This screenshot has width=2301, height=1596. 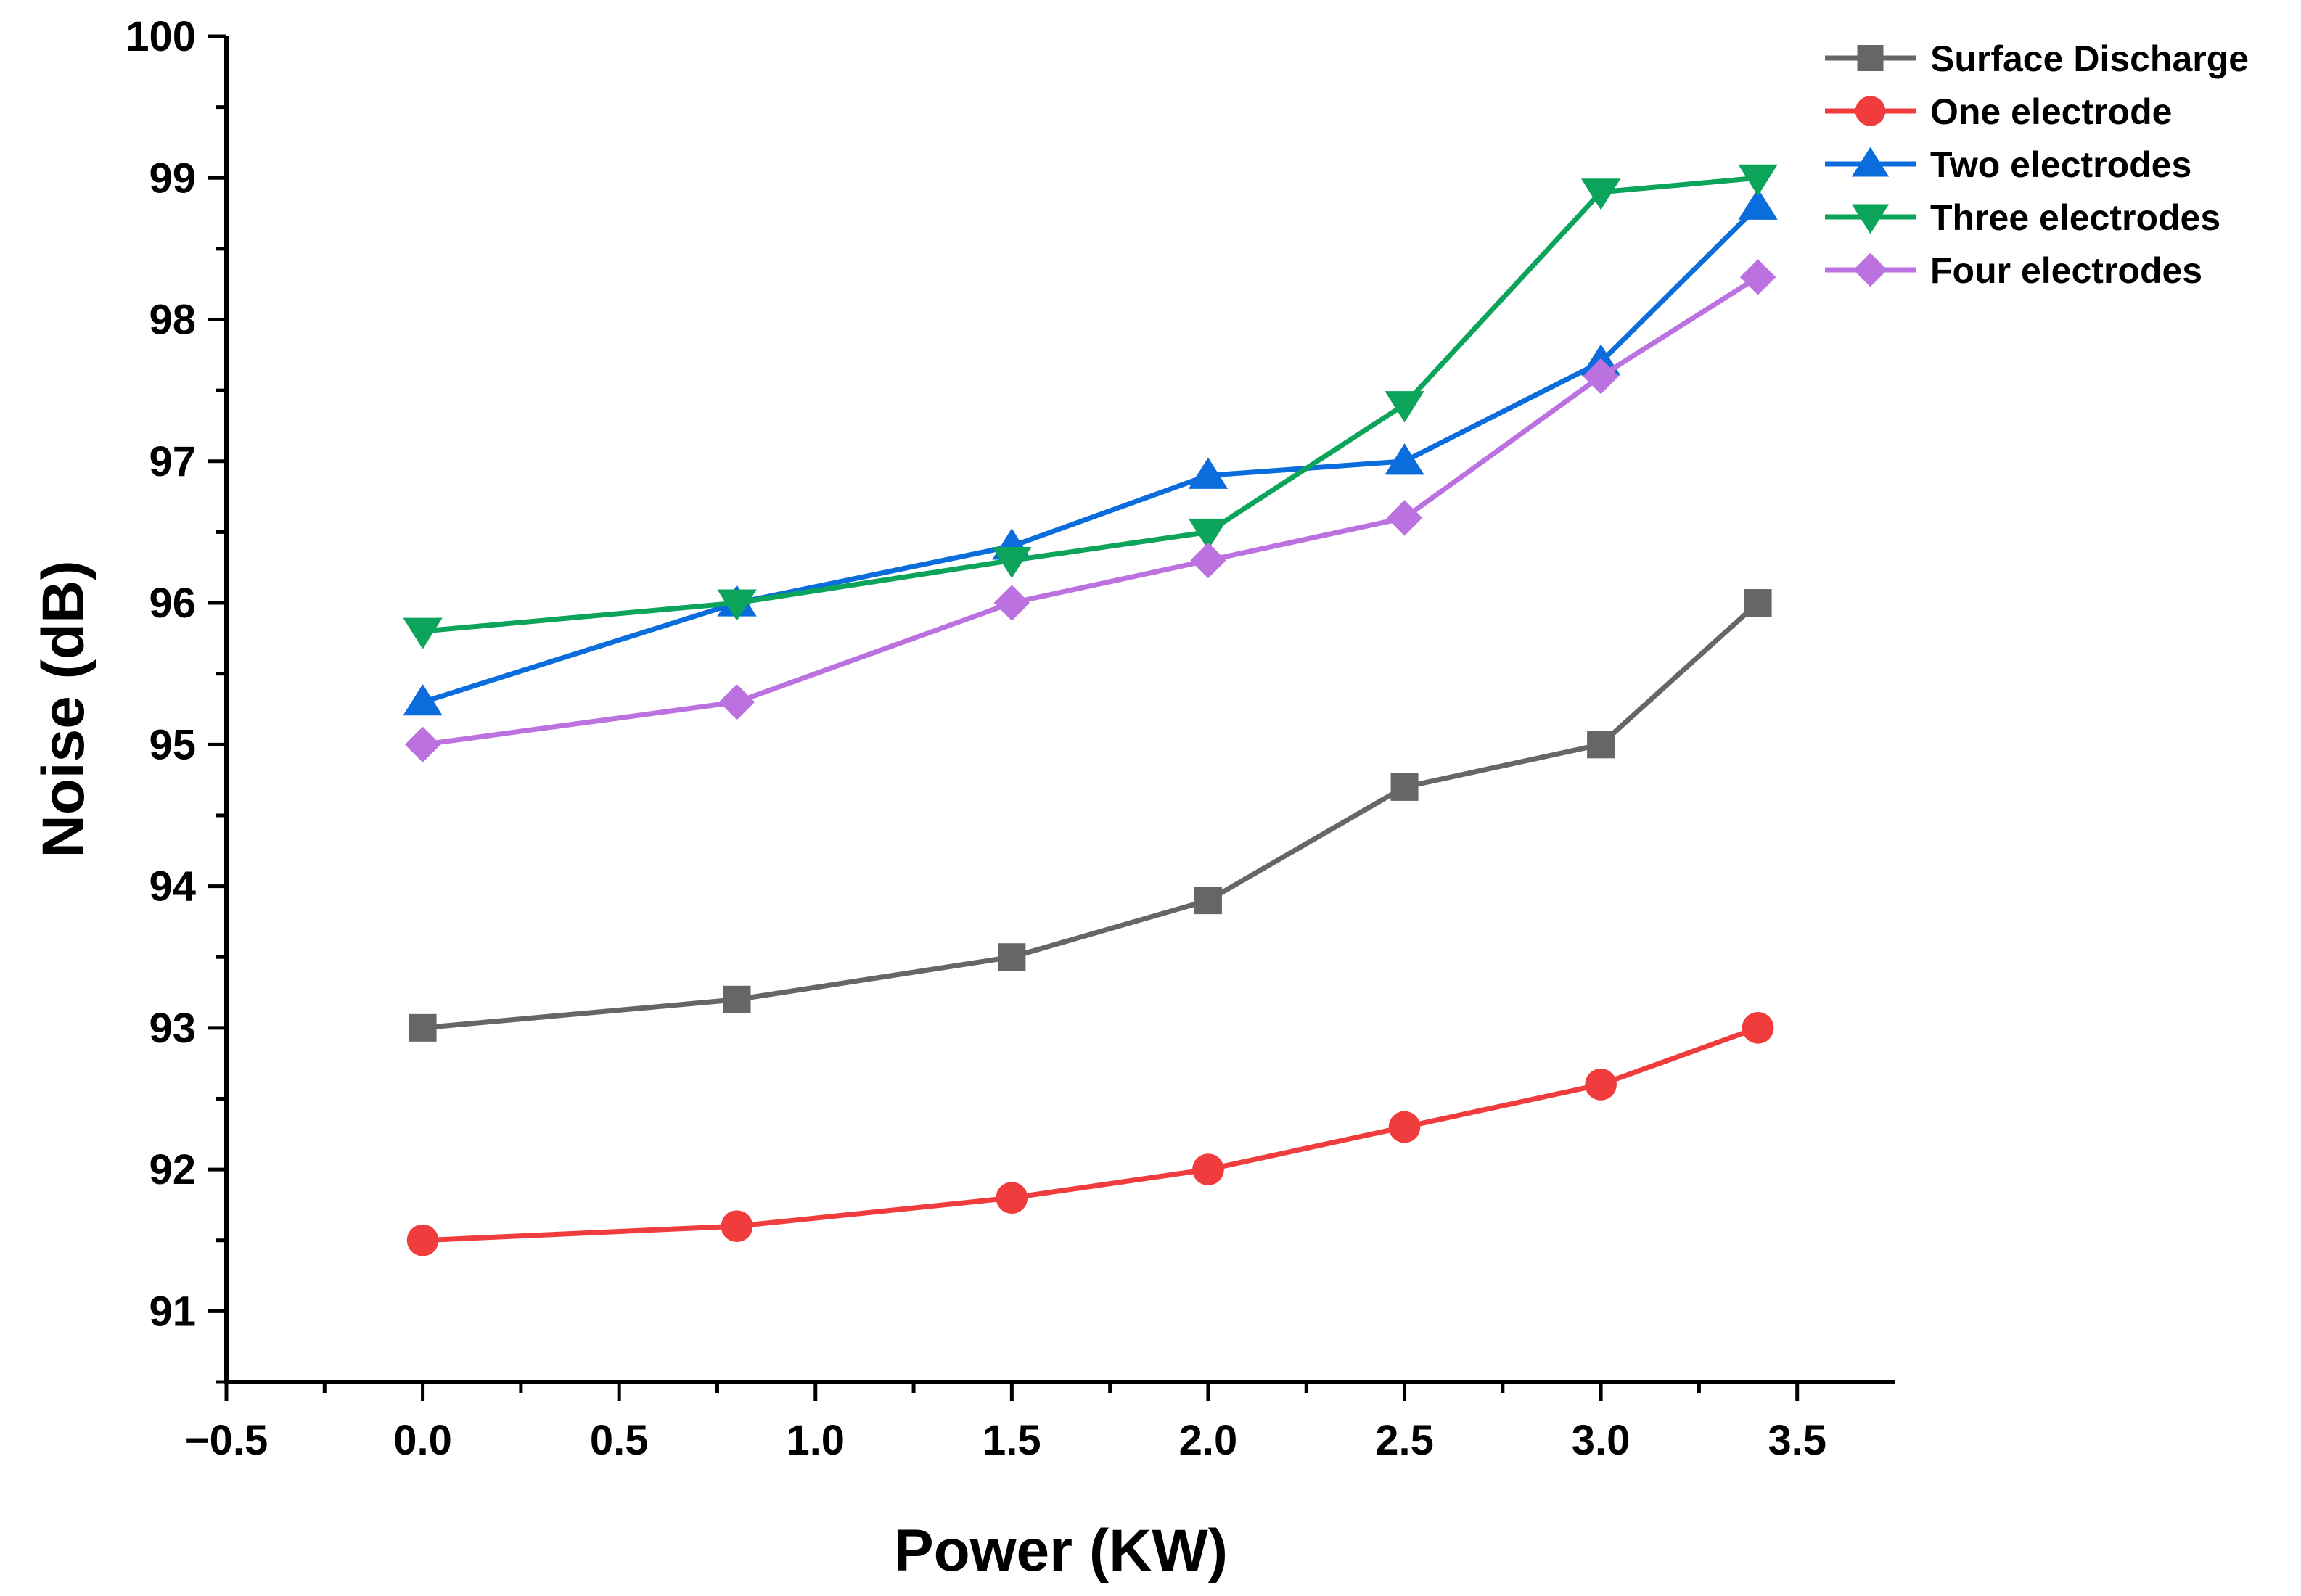 I want to click on legend-item-1: One electrode, so click(x=1999, y=111).